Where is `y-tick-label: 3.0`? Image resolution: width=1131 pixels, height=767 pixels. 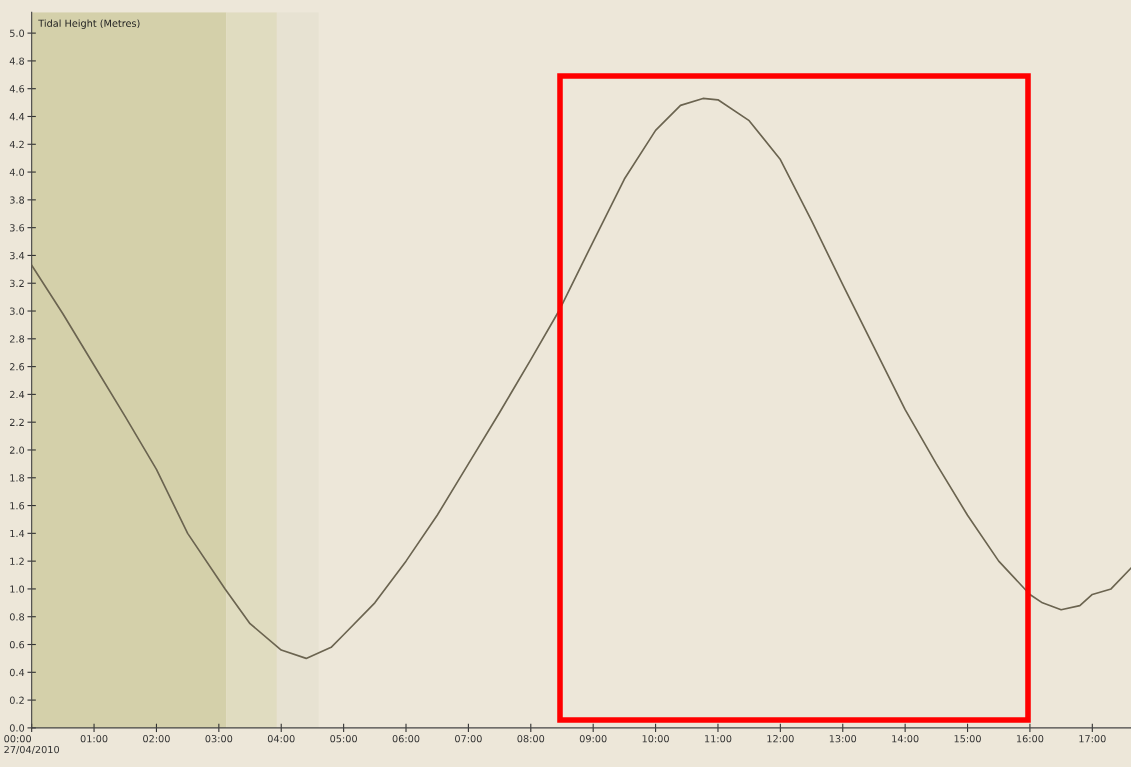 y-tick-label: 3.0 is located at coordinates (17, 311).